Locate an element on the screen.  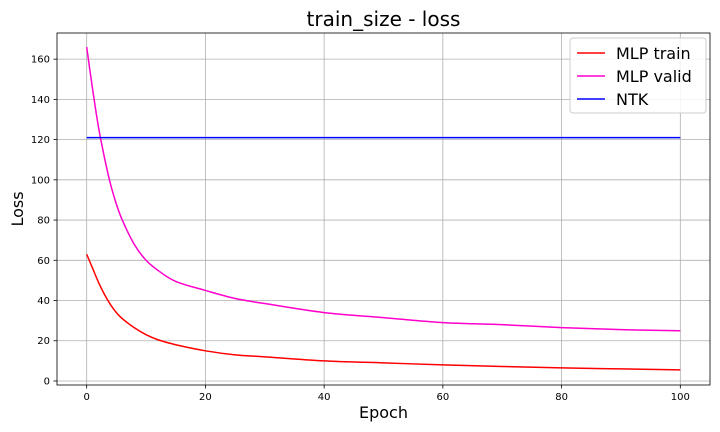
legend: MLP train MLP valid NTK is located at coordinates (638, 75).